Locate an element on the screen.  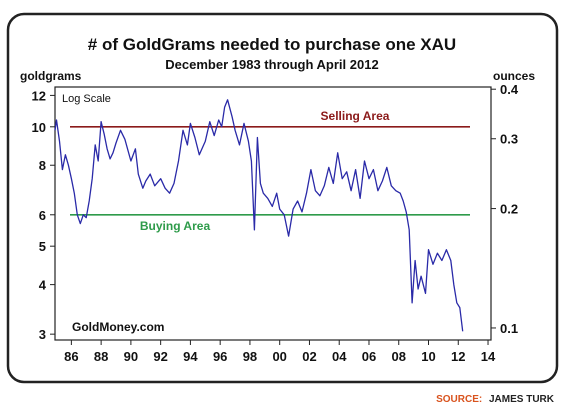
y-tick-label-left: 6 is located at coordinates (42, 215).